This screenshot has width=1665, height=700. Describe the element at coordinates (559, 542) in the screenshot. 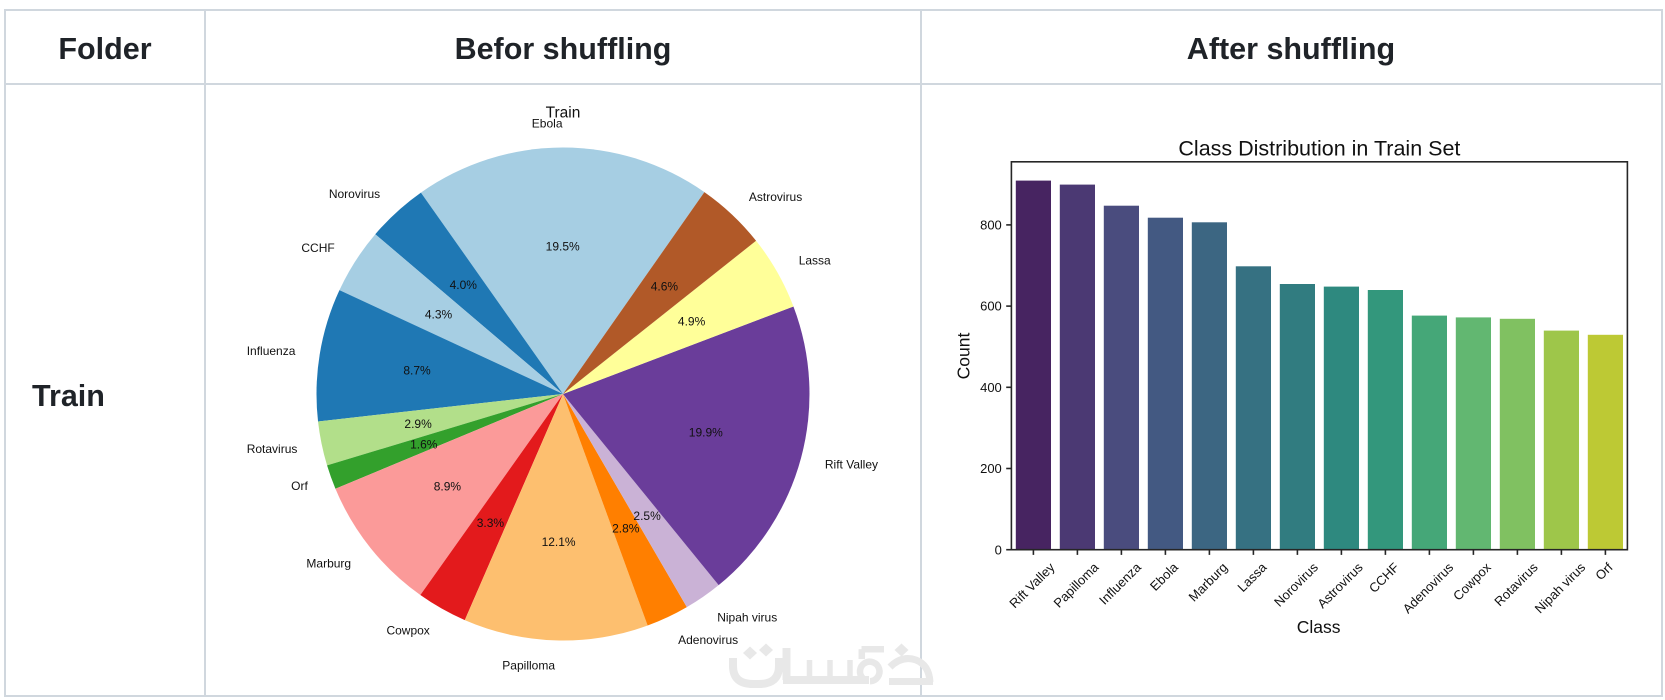

I see `svg-text: 12.1%` at that location.